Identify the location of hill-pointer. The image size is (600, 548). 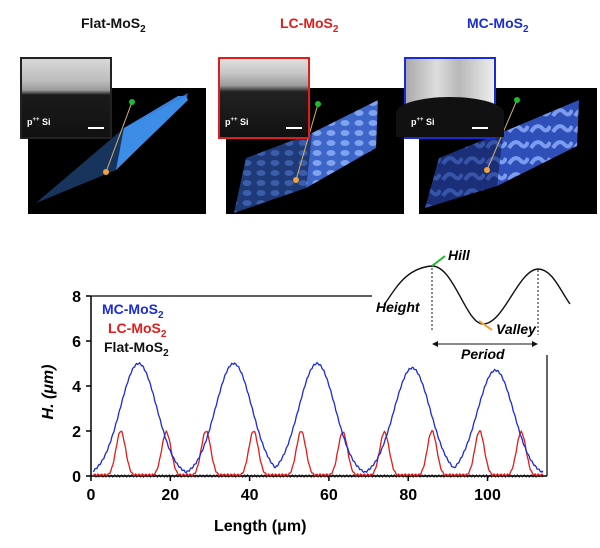
(438, 261).